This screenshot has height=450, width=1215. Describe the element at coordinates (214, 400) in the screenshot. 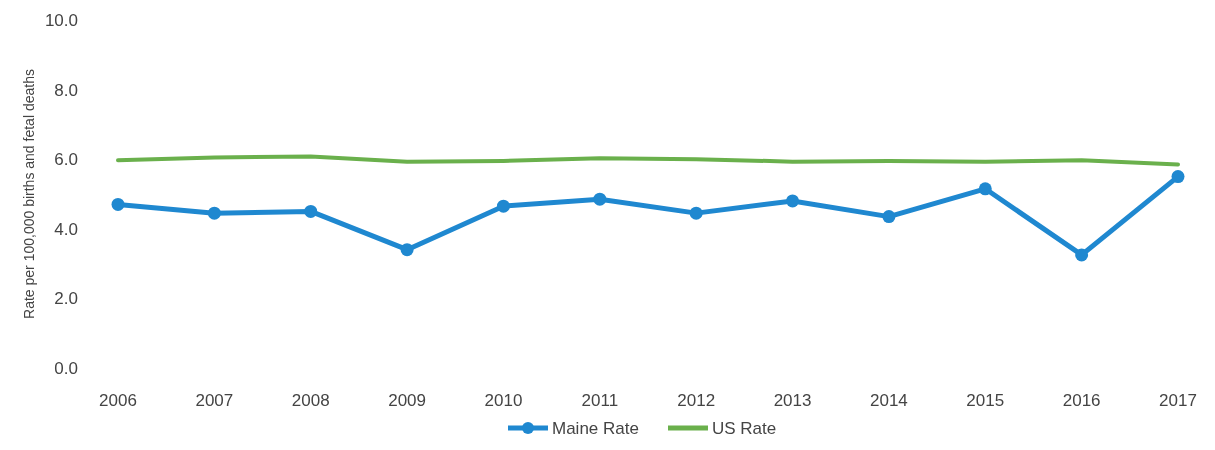

I see `x-tick-label: 2007` at that location.